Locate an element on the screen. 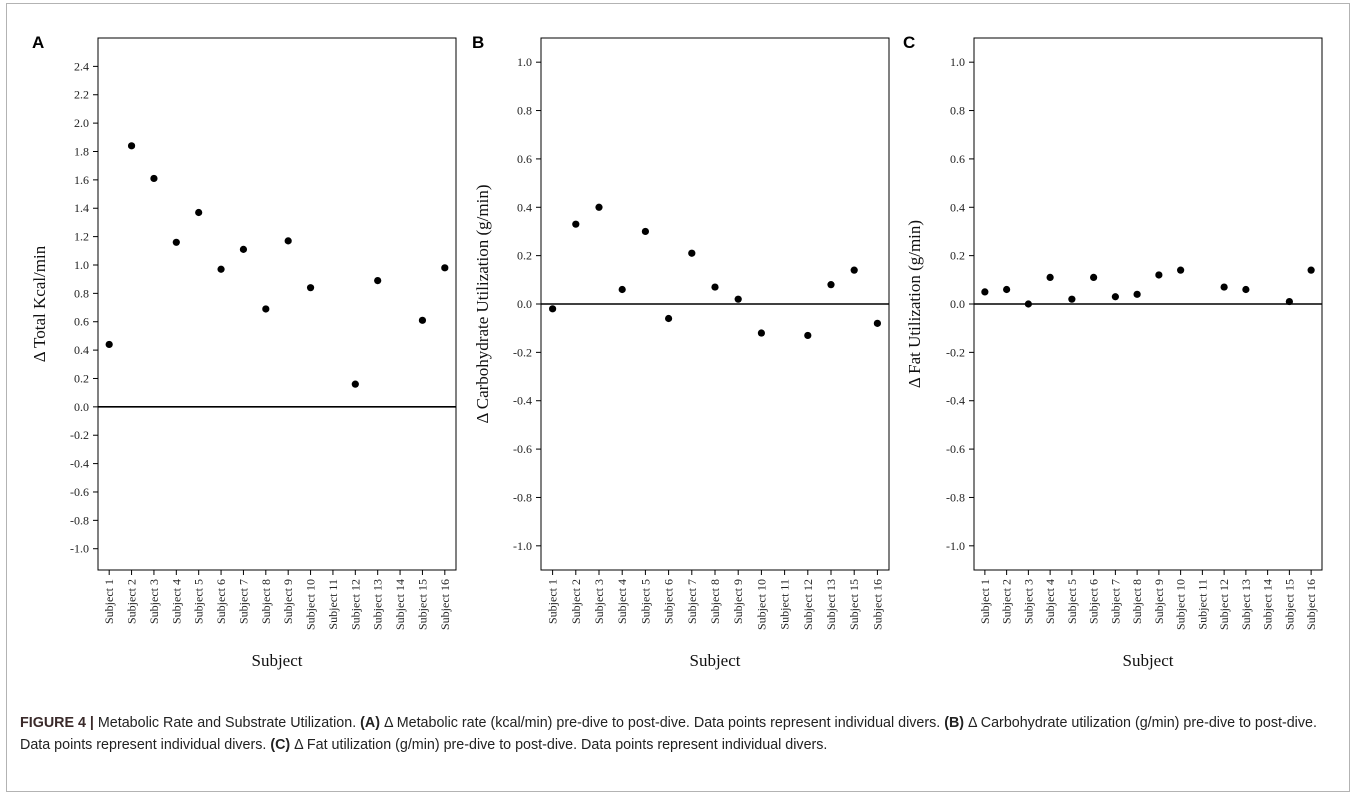 The image size is (1357, 796). y-axis-title: Δ Carbohydrate Utilization (g/min) is located at coordinates (482, 304).